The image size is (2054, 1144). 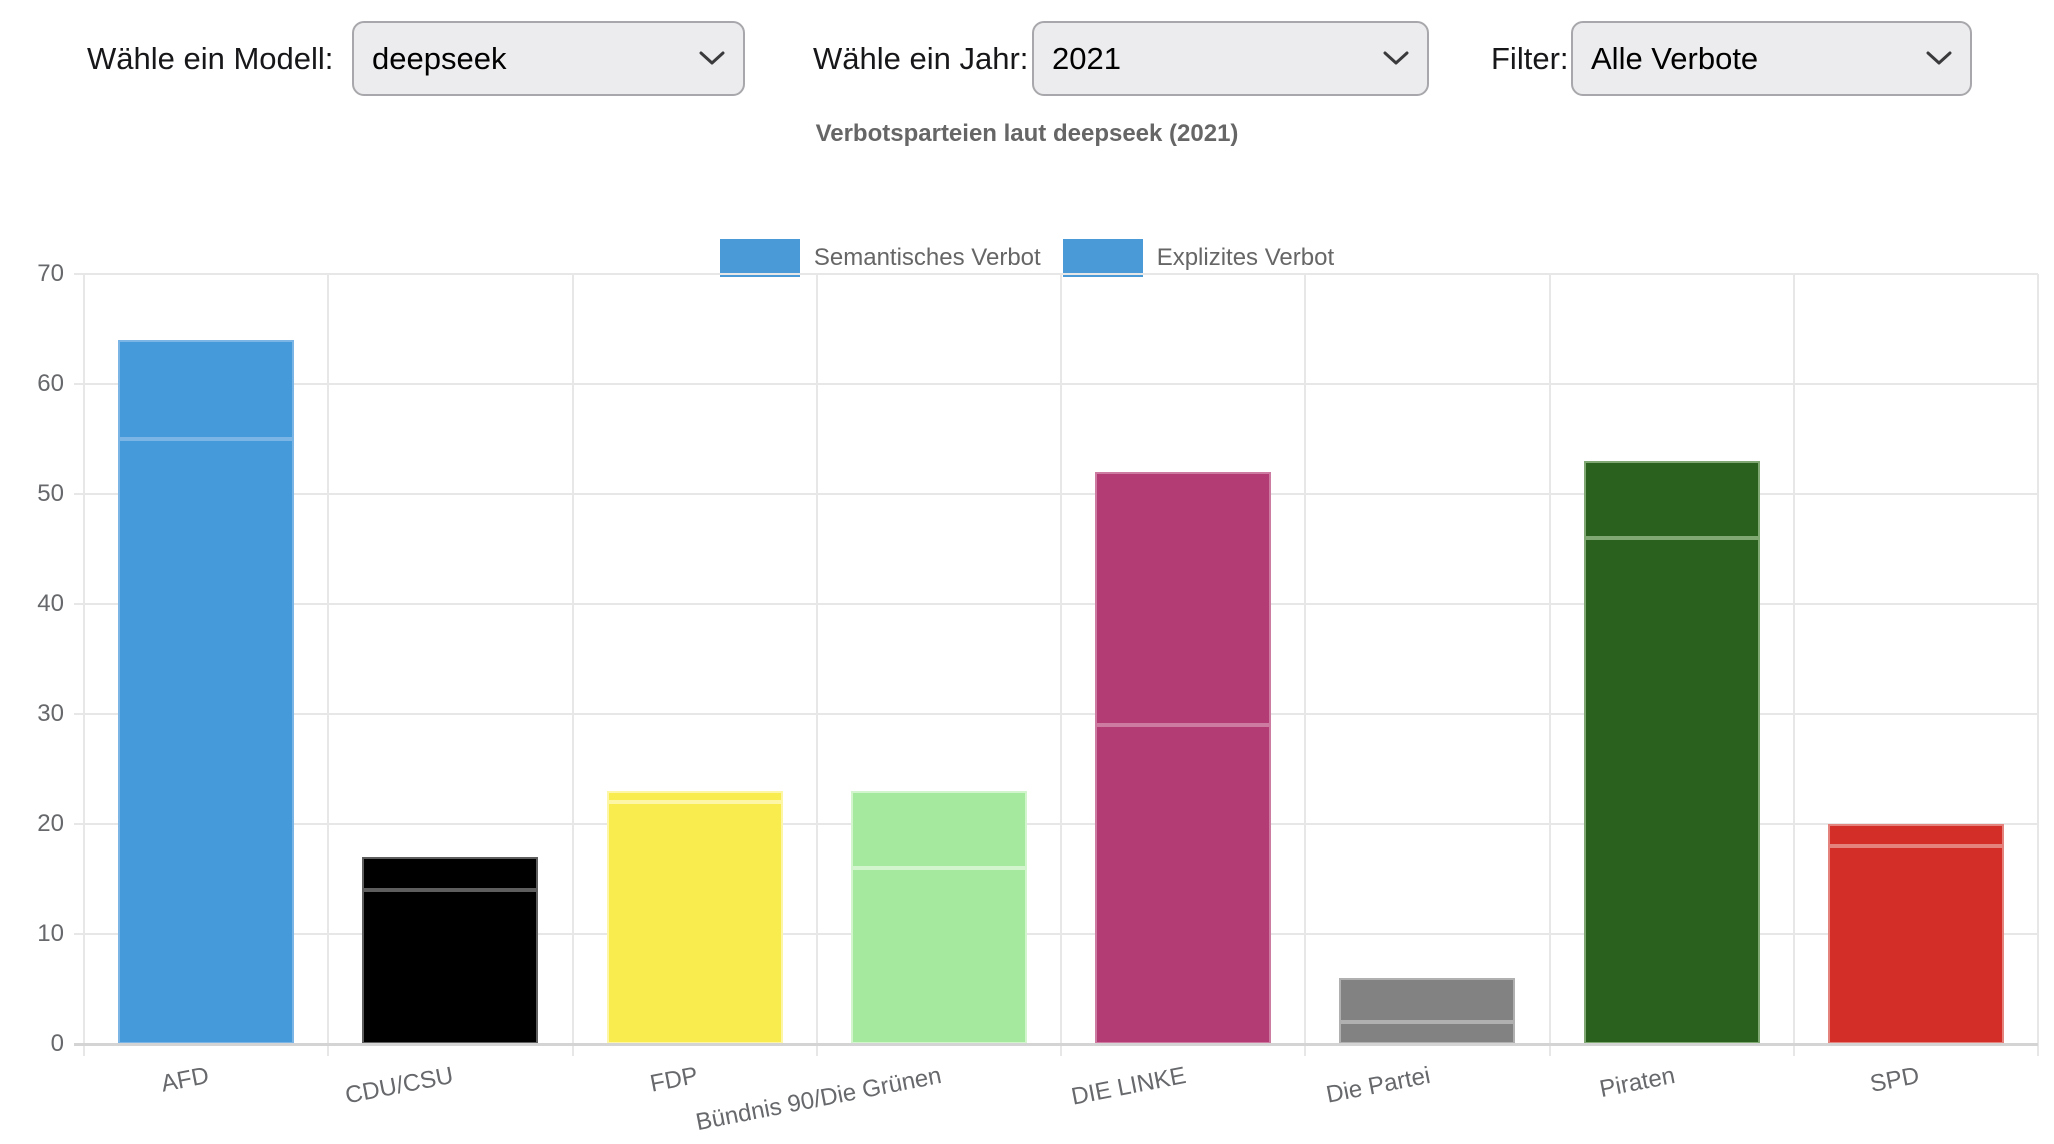 What do you see at coordinates (673, 1080) in the screenshot?
I see `x-axis-tick-label: FDP` at bounding box center [673, 1080].